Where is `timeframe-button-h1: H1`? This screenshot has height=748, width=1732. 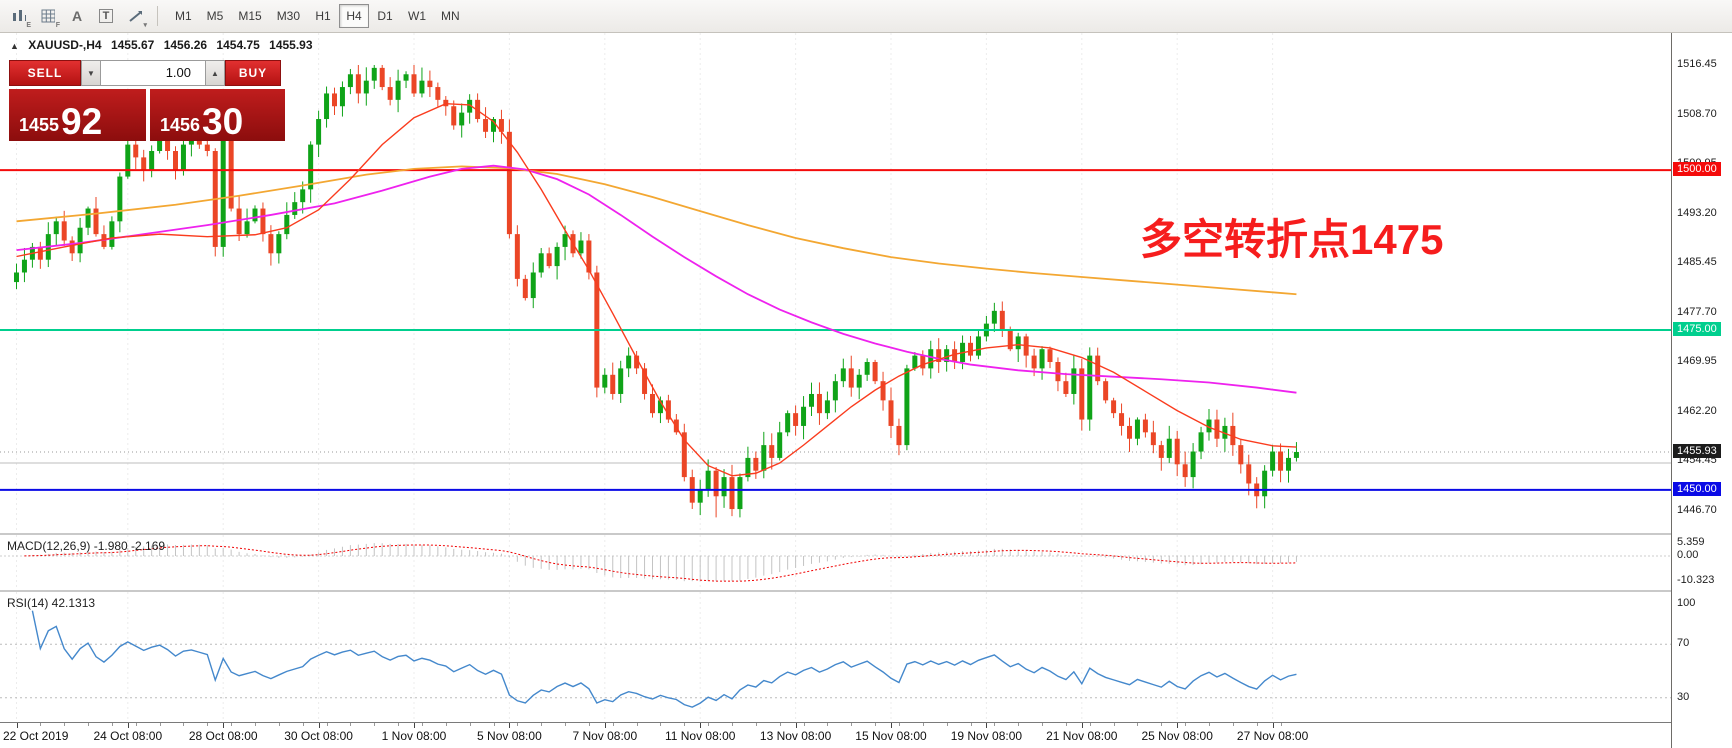 timeframe-button-h1: H1 is located at coordinates (323, 16).